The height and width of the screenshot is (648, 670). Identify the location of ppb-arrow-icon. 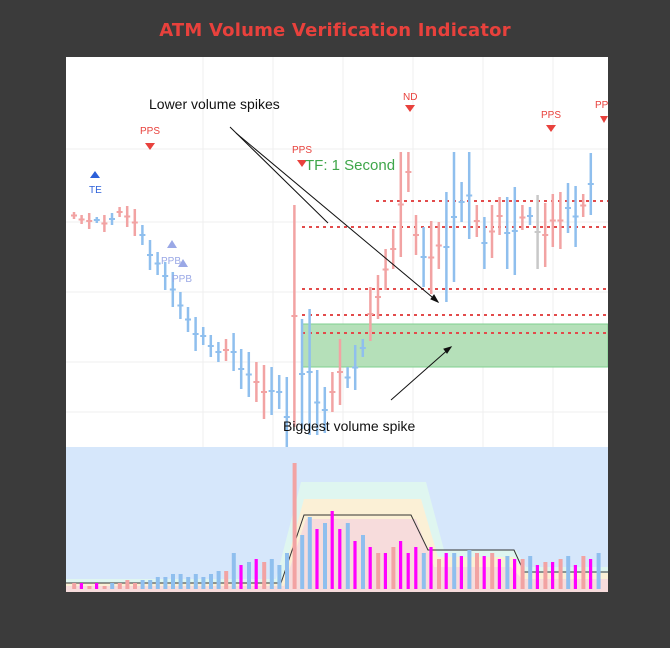
(172, 244).